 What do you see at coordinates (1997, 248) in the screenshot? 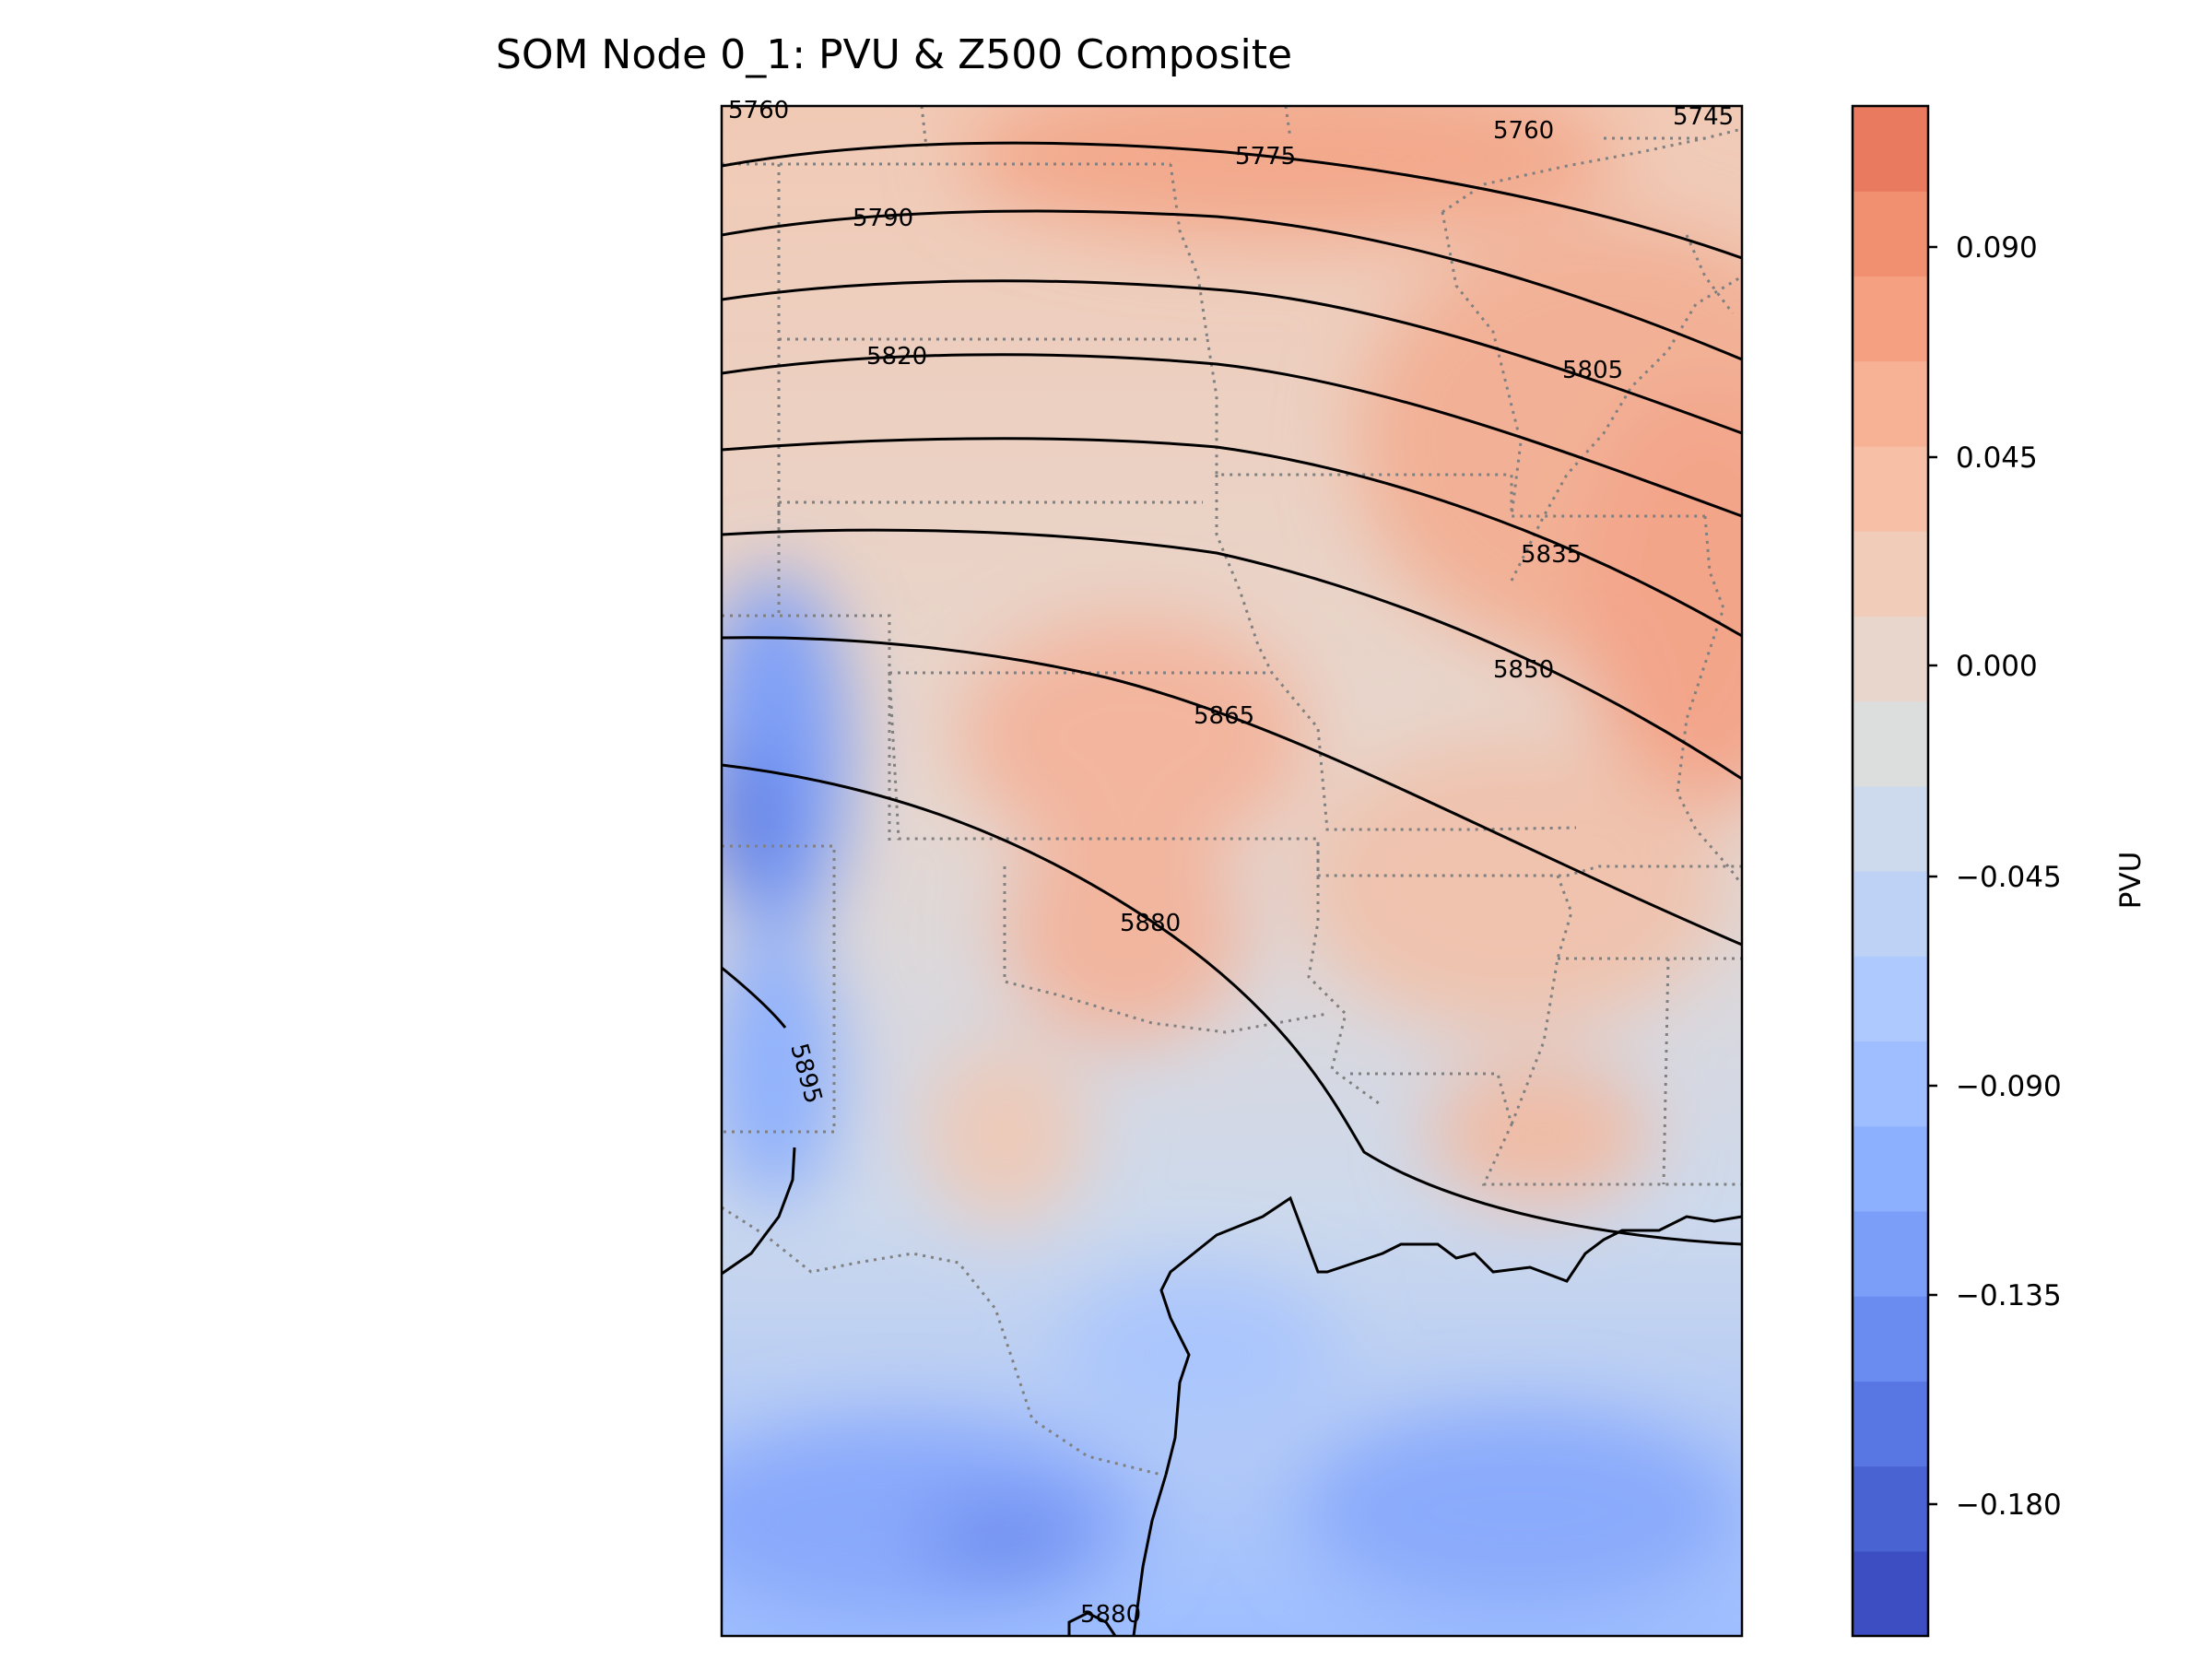
I see `colorbar-tick-label: 0.090` at bounding box center [1997, 248].